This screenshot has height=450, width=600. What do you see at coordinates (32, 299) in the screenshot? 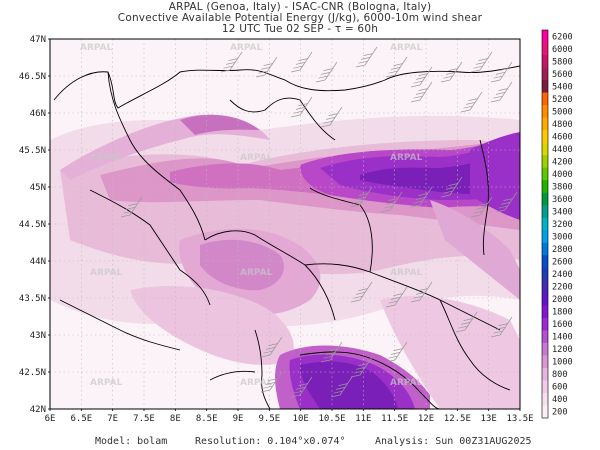
I see `lat-tick-label: 43.5N` at bounding box center [32, 299].